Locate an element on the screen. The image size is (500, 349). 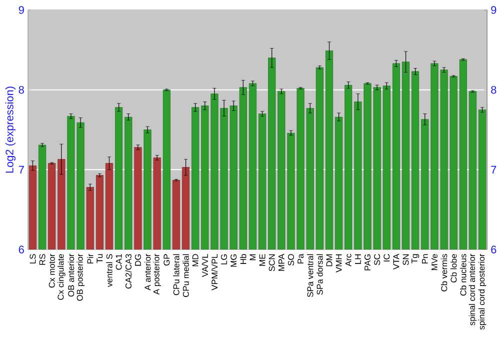
x-tick-label: MG is located at coordinates (233, 260).